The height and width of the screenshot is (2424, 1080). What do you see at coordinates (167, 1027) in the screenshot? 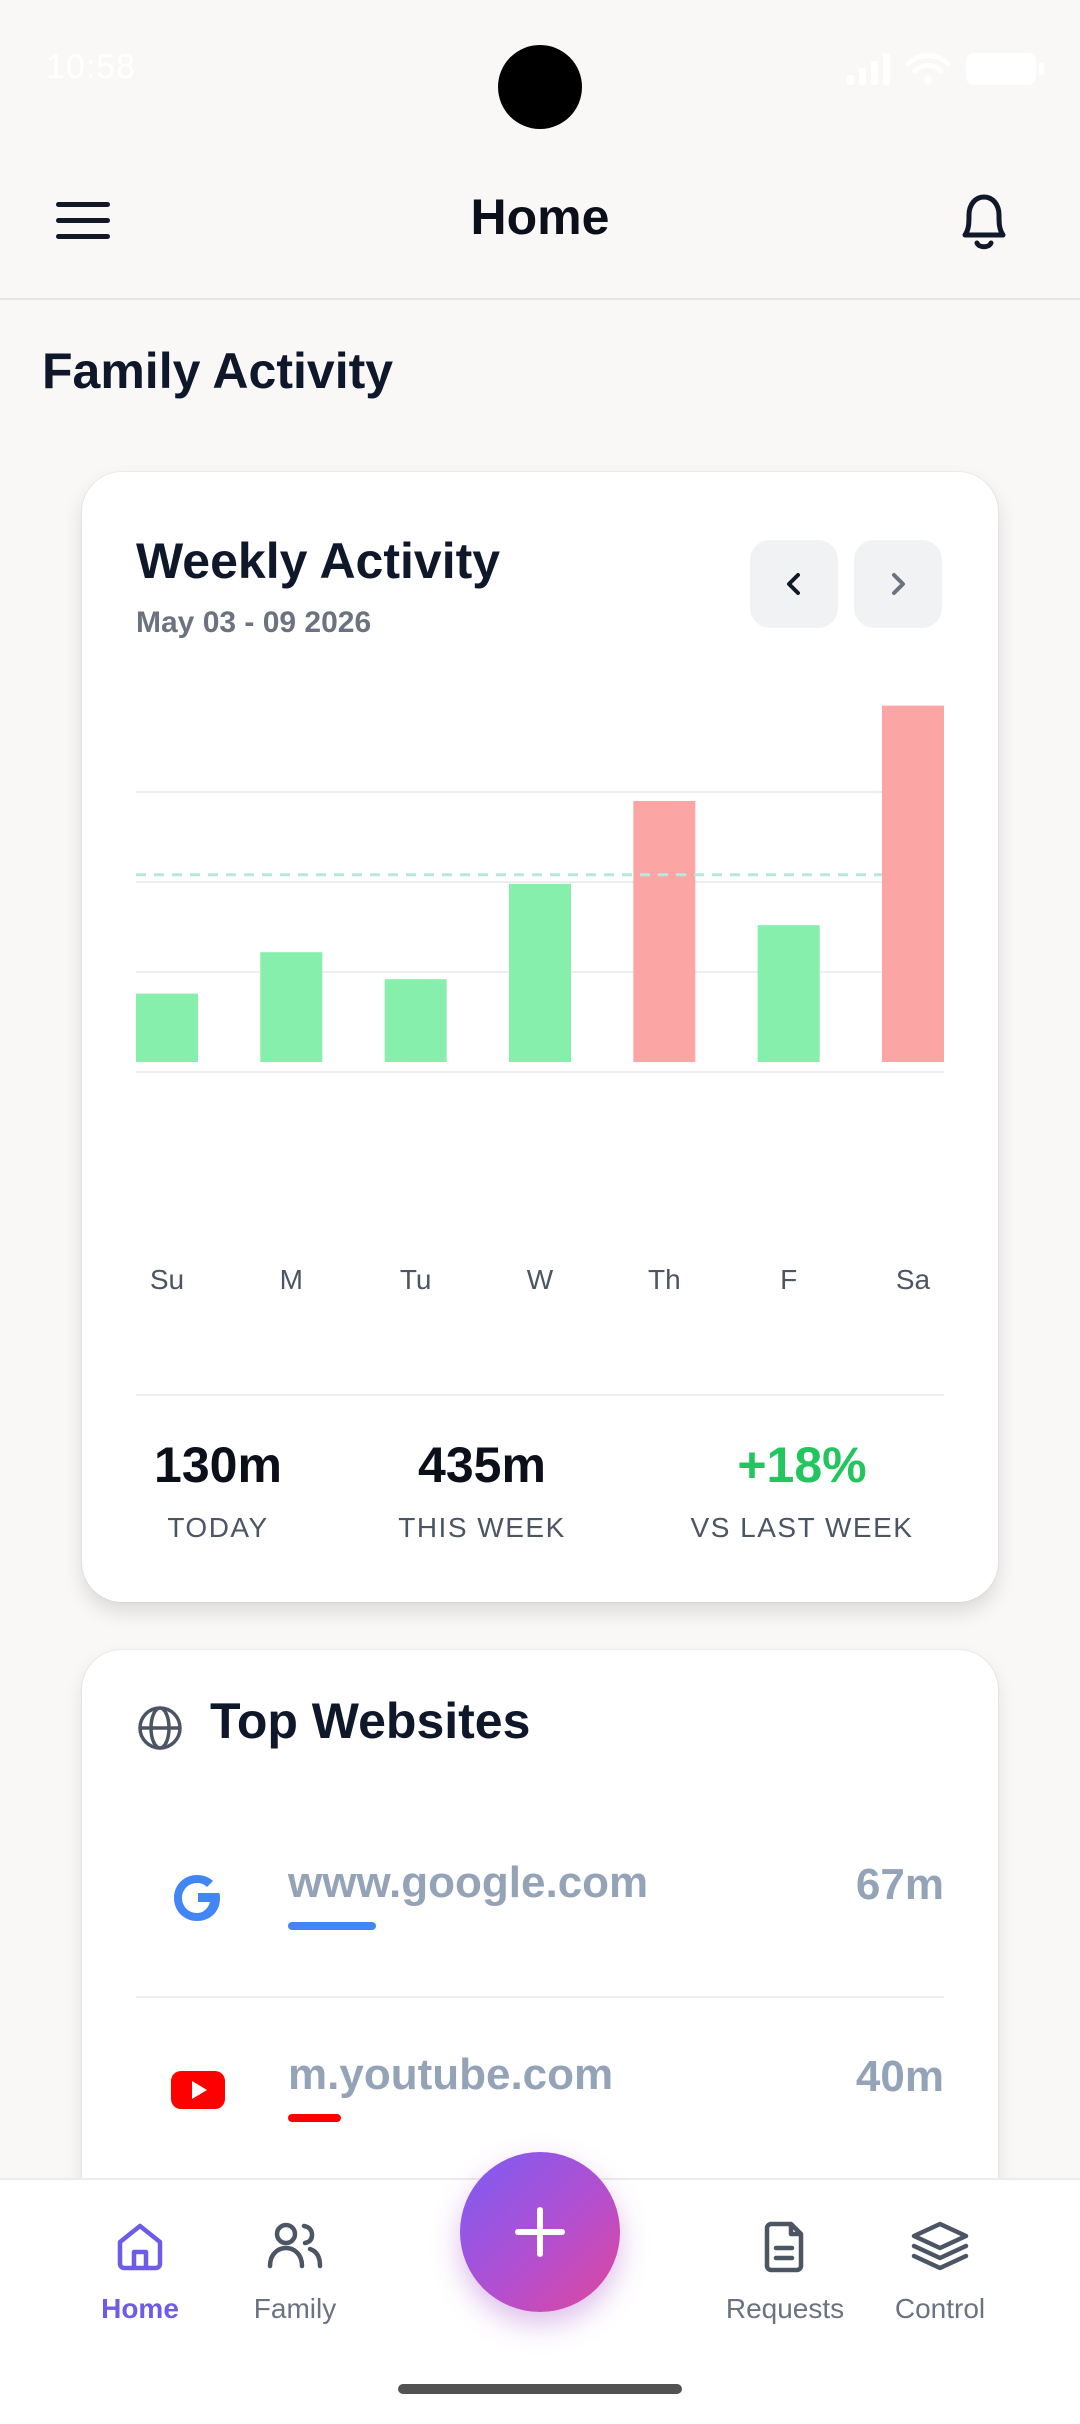
I see `chart-bar-su` at bounding box center [167, 1027].